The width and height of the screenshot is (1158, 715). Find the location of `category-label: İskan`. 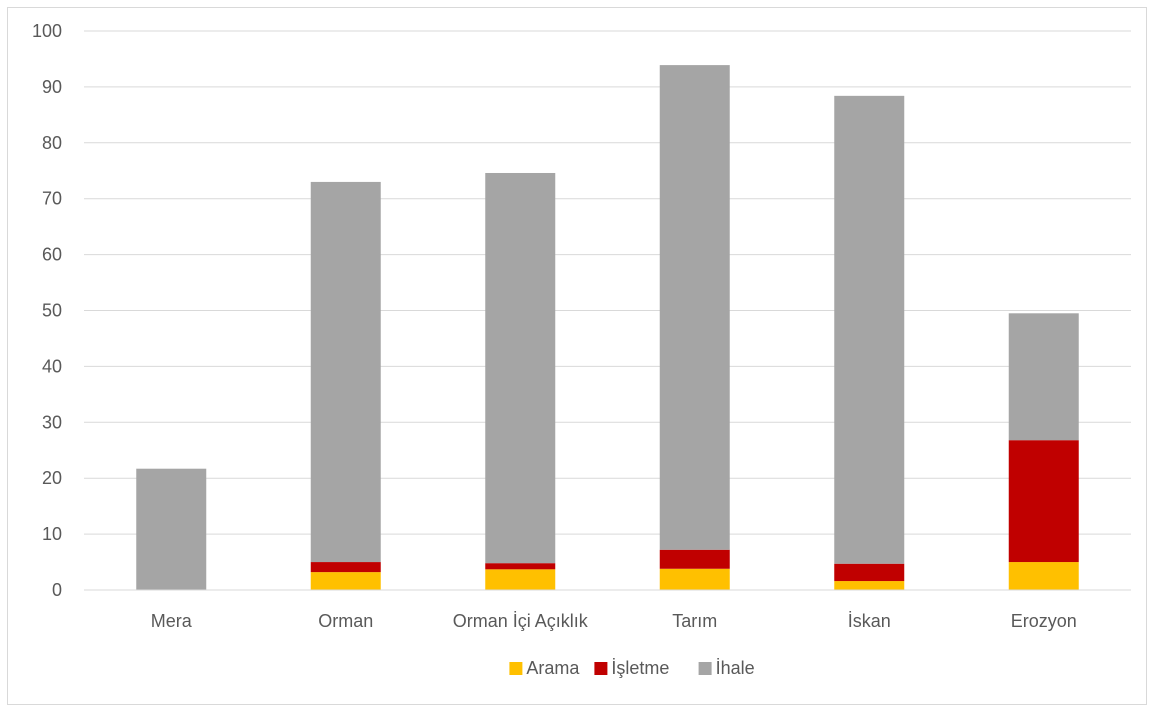

category-label: İskan is located at coordinates (869, 621).